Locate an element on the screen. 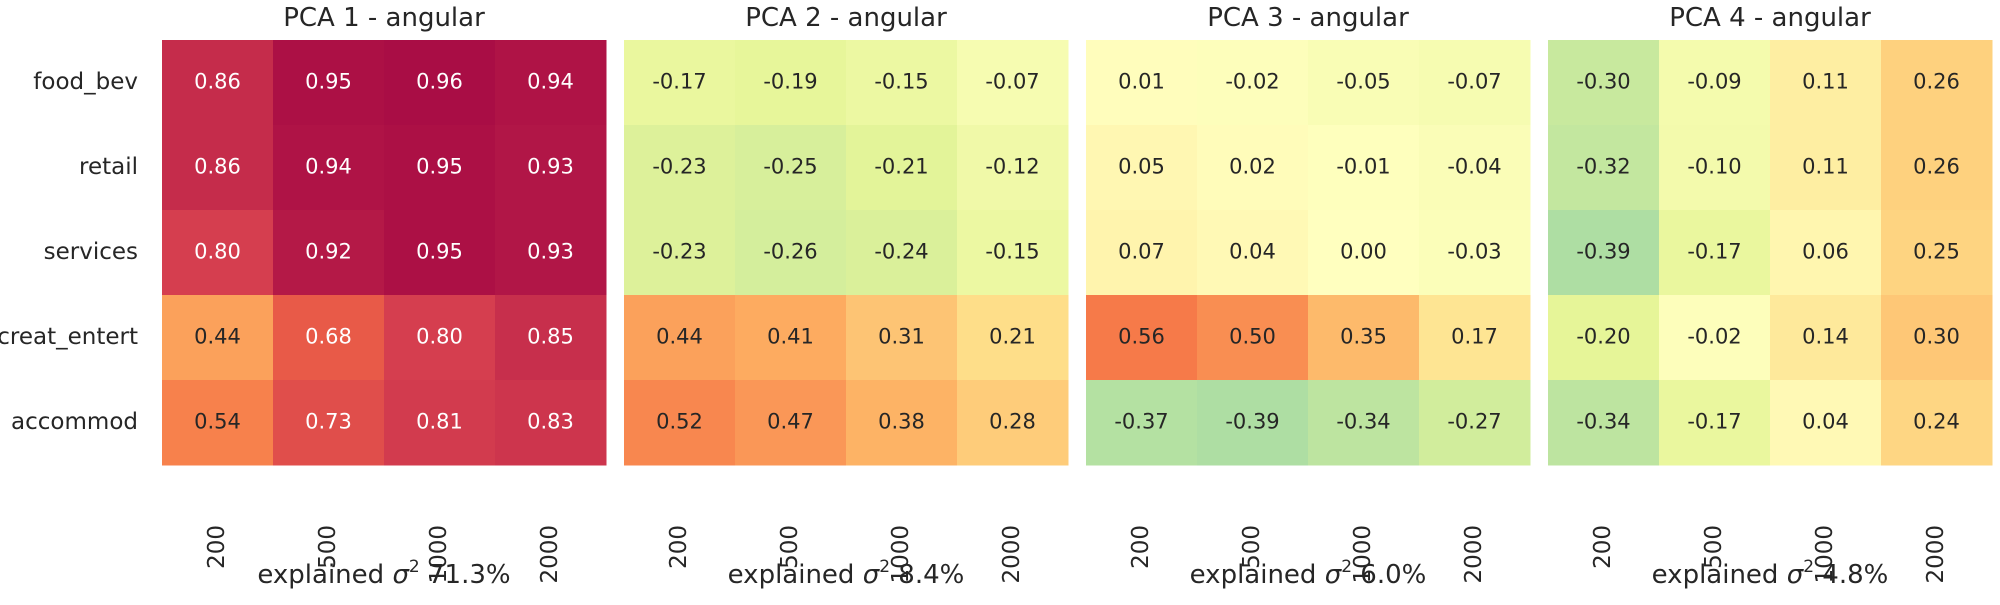 The height and width of the screenshot is (605, 2000). cell-value-label: 0.38 is located at coordinates (901, 422).